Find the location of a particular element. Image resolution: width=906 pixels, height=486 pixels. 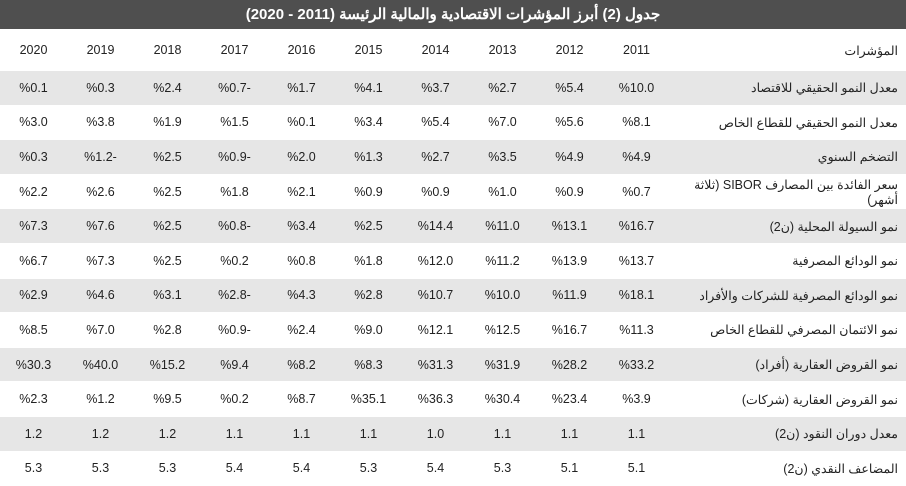

row-label: معدل دوران النقود (ن2) is located at coordinates (788, 434).